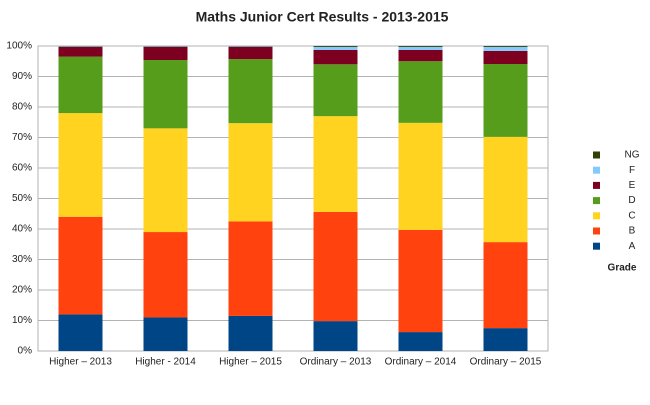  I want to click on legend-label: A, so click(632, 246).